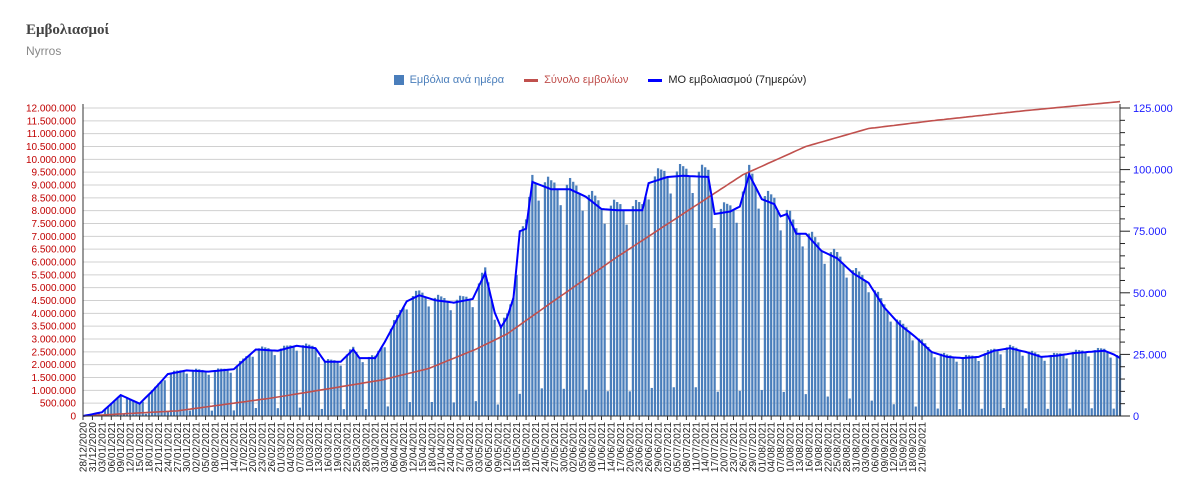 The width and height of the screenshot is (1200, 501). What do you see at coordinates (398, 80) in the screenshot?
I see `legend-swatch-daily` at bounding box center [398, 80].